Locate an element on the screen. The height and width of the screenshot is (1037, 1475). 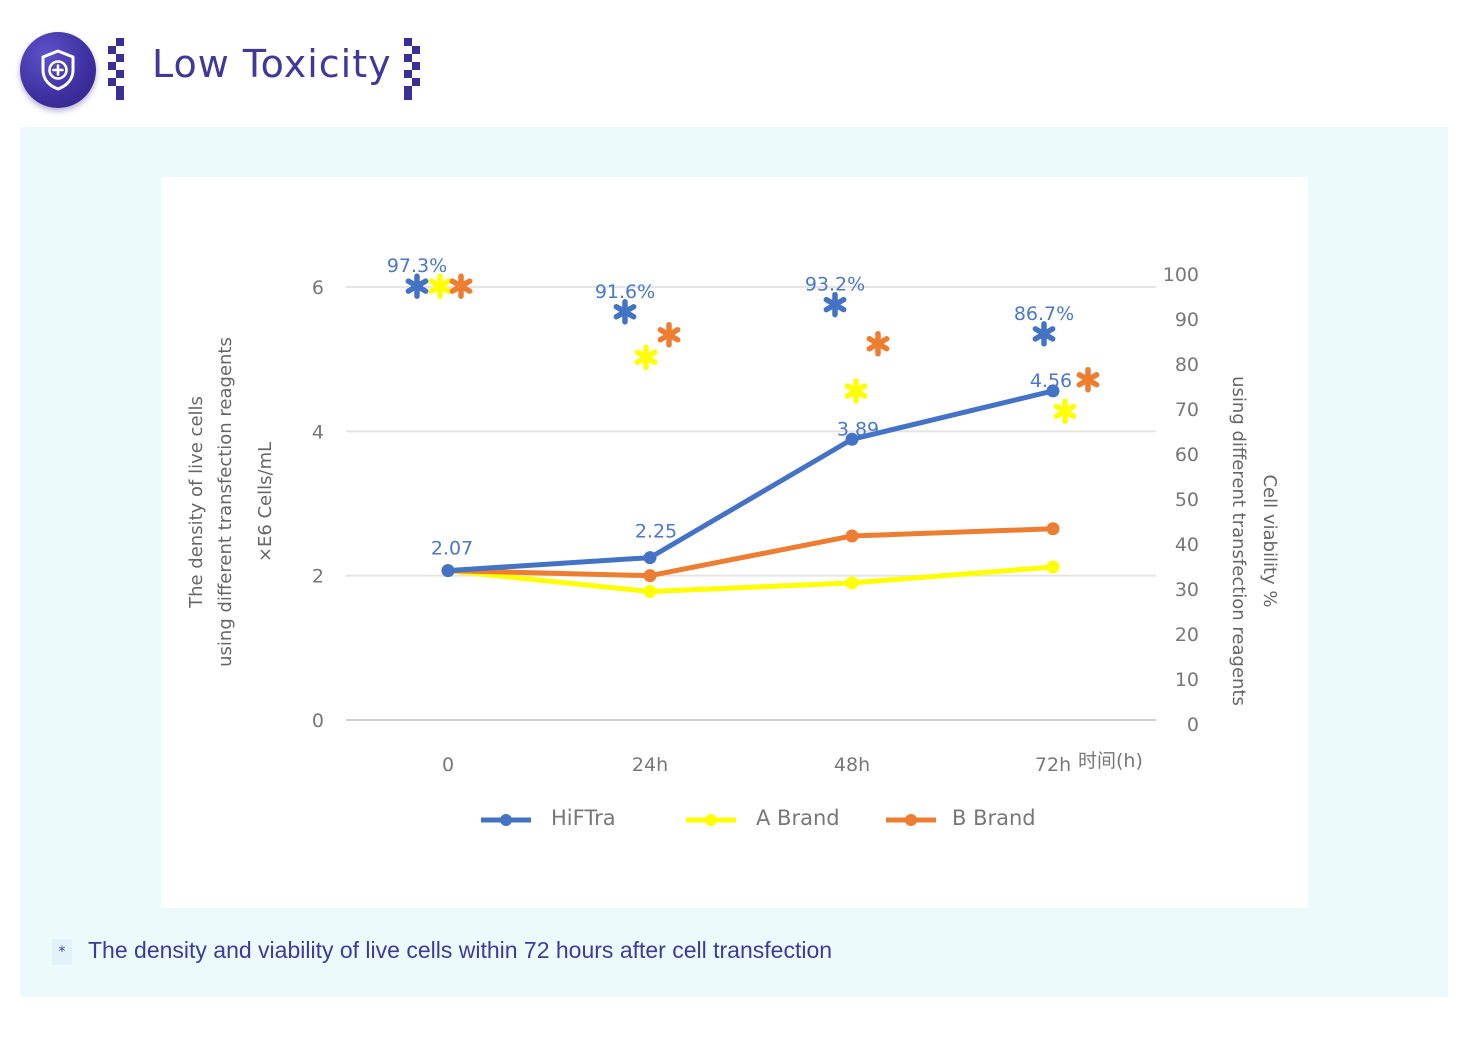
y-right-tick-30: 30 is located at coordinates (1187, 590).